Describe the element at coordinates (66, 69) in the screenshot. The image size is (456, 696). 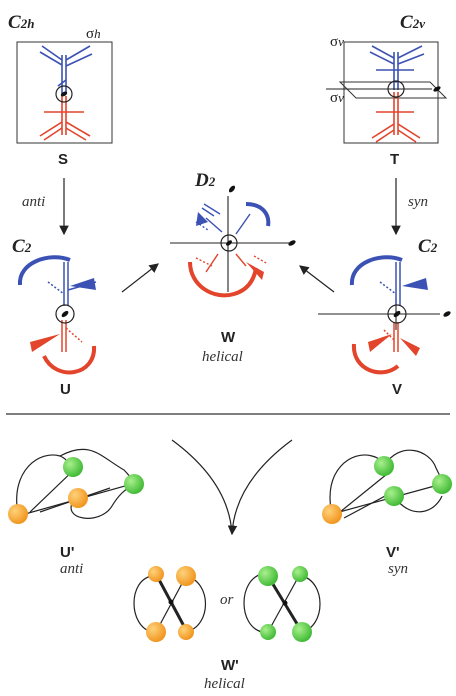
I see `blue-fragment-S` at that location.